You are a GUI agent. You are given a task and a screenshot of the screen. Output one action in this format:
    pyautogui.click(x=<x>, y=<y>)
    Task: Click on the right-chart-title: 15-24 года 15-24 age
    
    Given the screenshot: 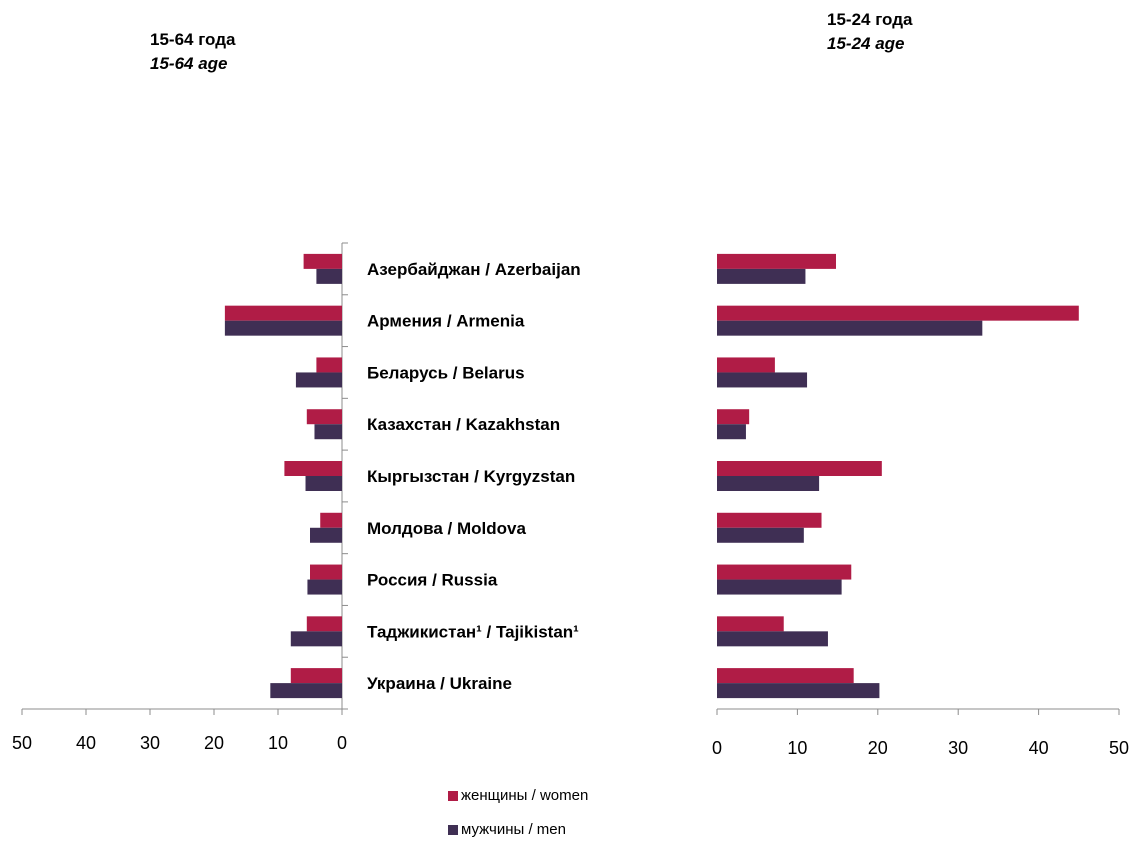 What is the action you would take?
    pyautogui.click(x=869, y=32)
    